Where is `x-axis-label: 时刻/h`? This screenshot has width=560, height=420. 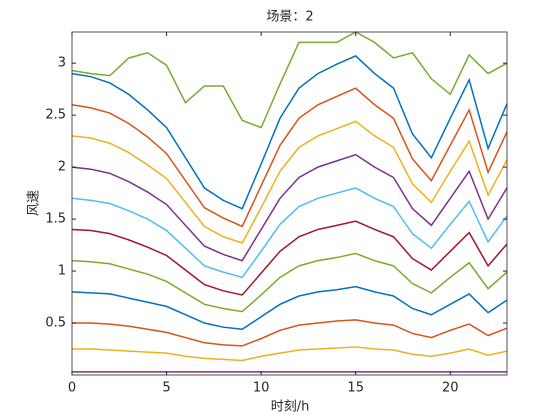 x-axis-label: 时刻/h is located at coordinates (290, 407).